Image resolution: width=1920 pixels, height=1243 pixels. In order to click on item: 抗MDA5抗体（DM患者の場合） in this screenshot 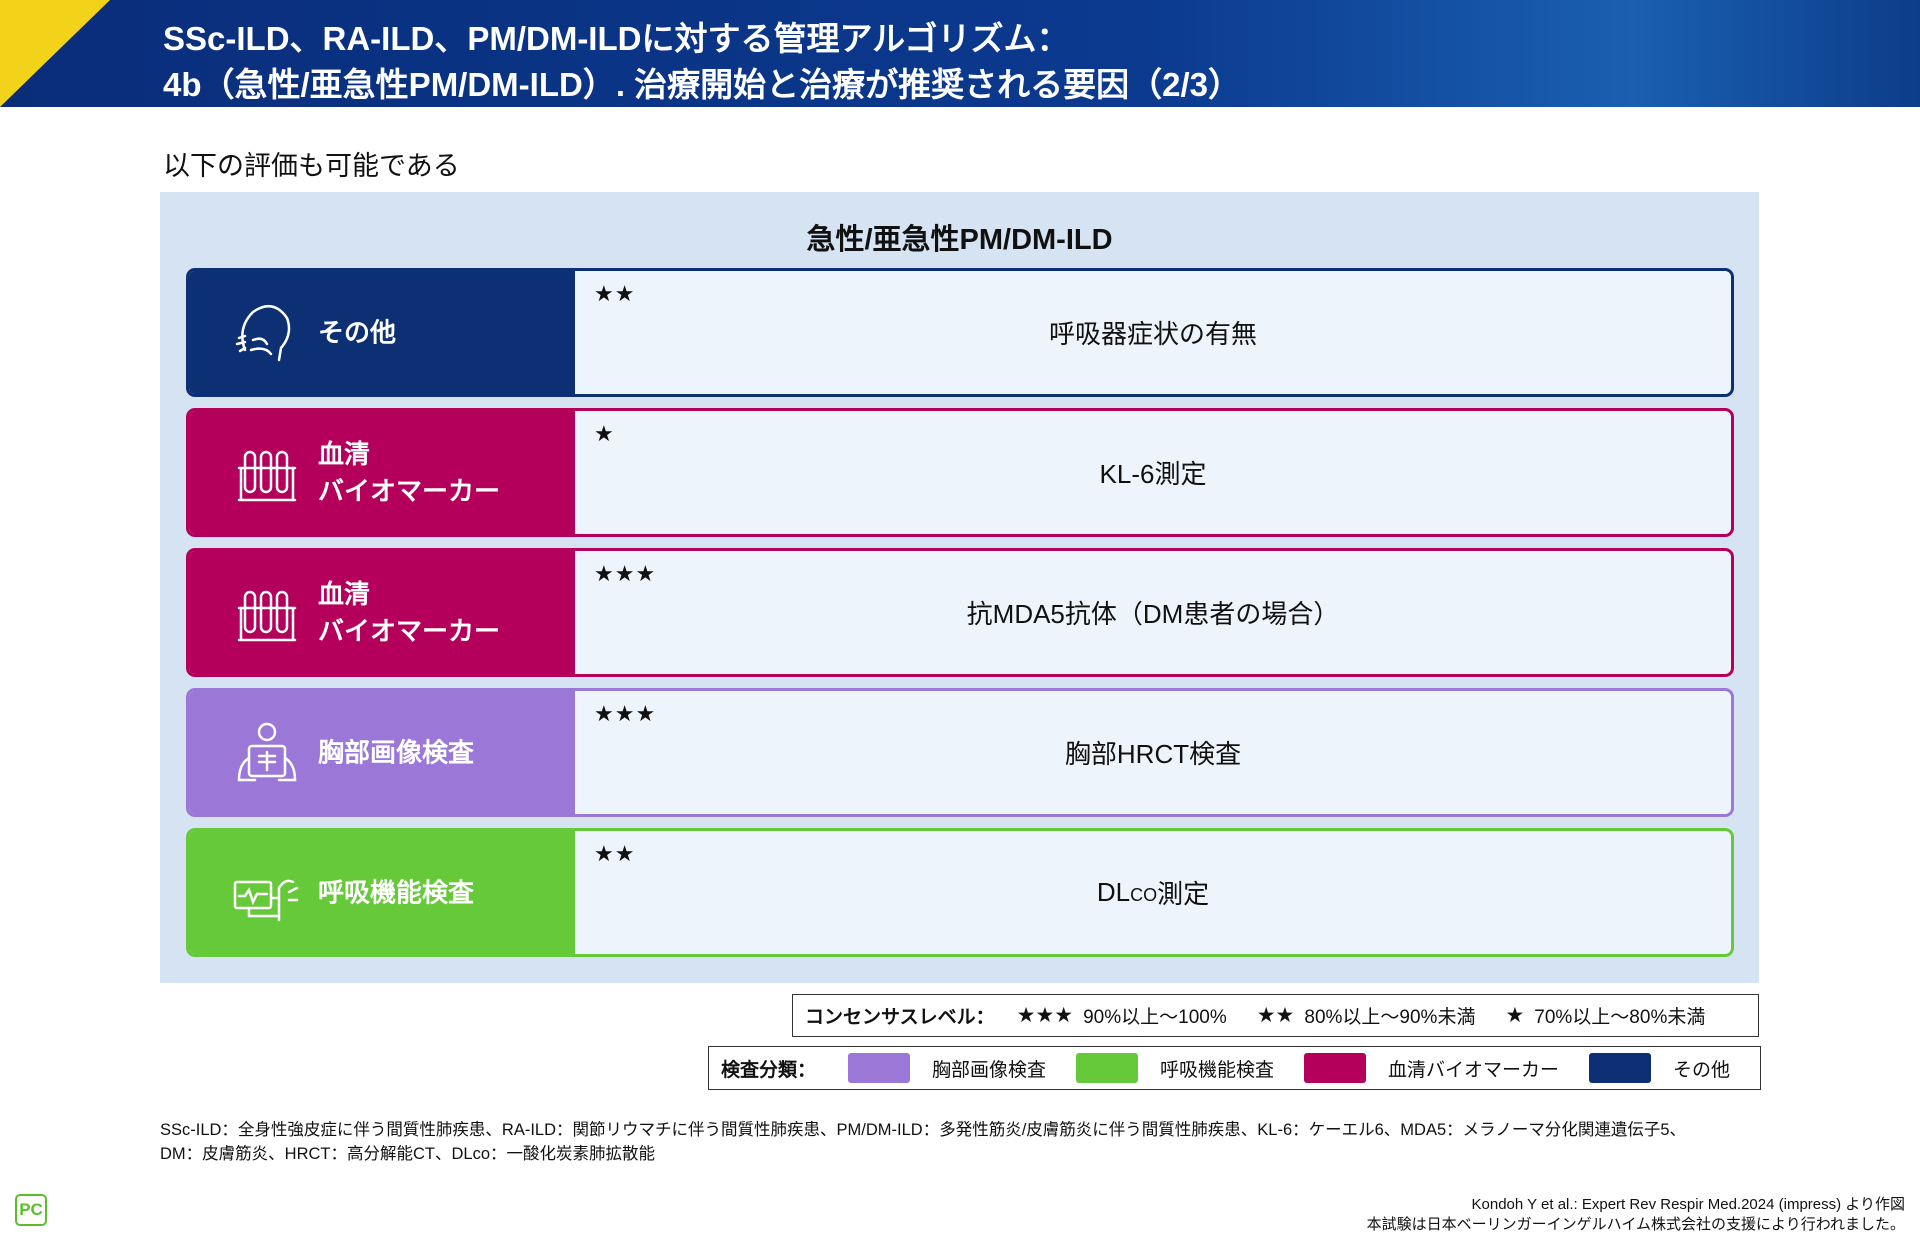, I will do `click(1153, 612)`.